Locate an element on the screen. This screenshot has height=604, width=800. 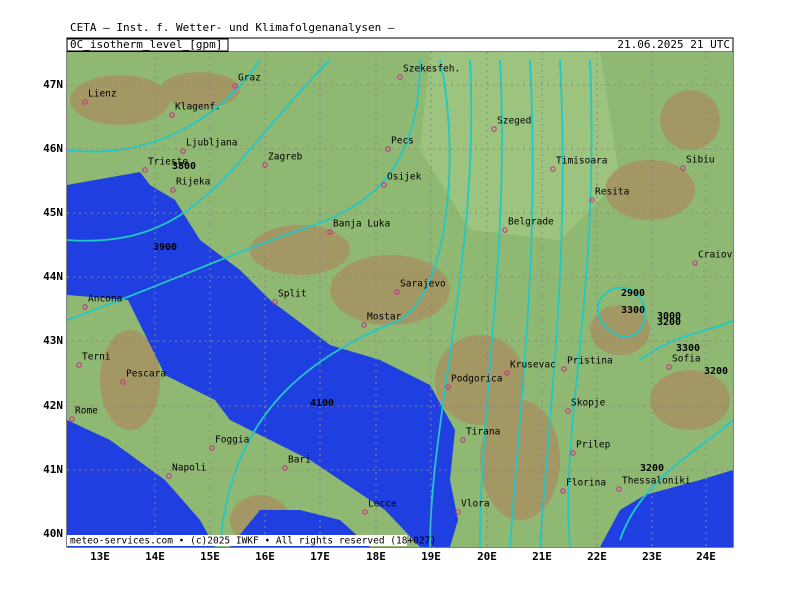
lat-label: 45N is located at coordinates (53, 212).